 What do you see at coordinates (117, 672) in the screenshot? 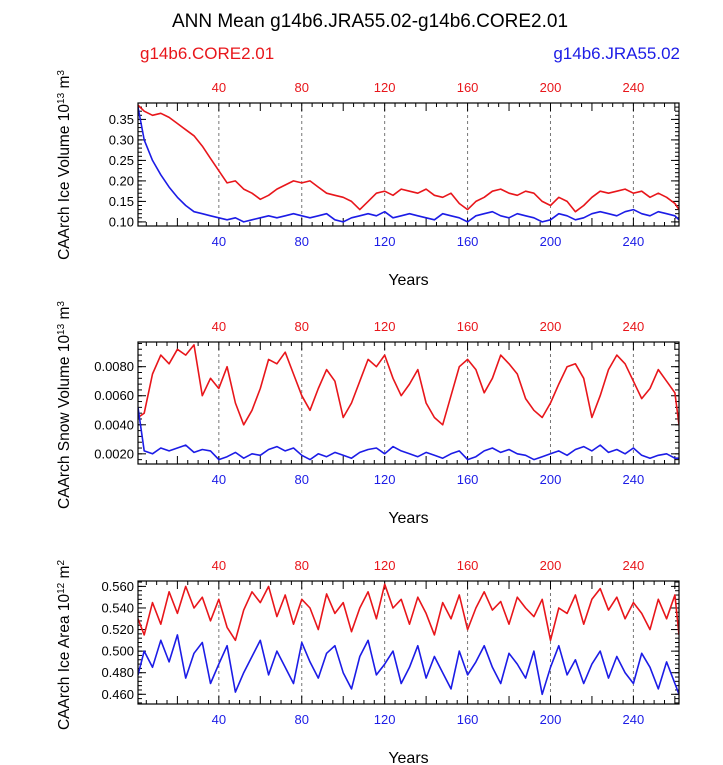
I see `y-tick-label: 0.480` at bounding box center [117, 672].